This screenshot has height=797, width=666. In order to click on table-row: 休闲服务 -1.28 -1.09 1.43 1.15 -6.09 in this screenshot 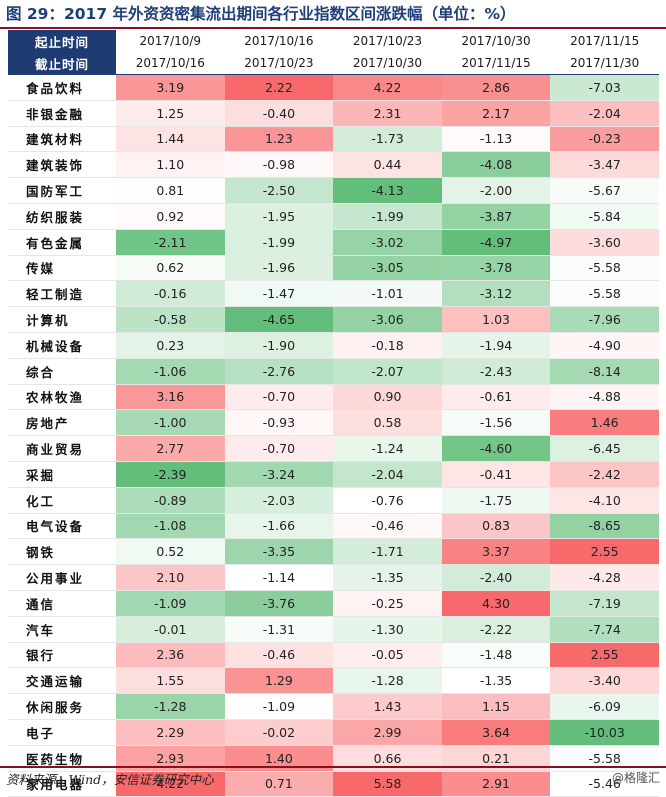, I will do `click(333, 706)`.